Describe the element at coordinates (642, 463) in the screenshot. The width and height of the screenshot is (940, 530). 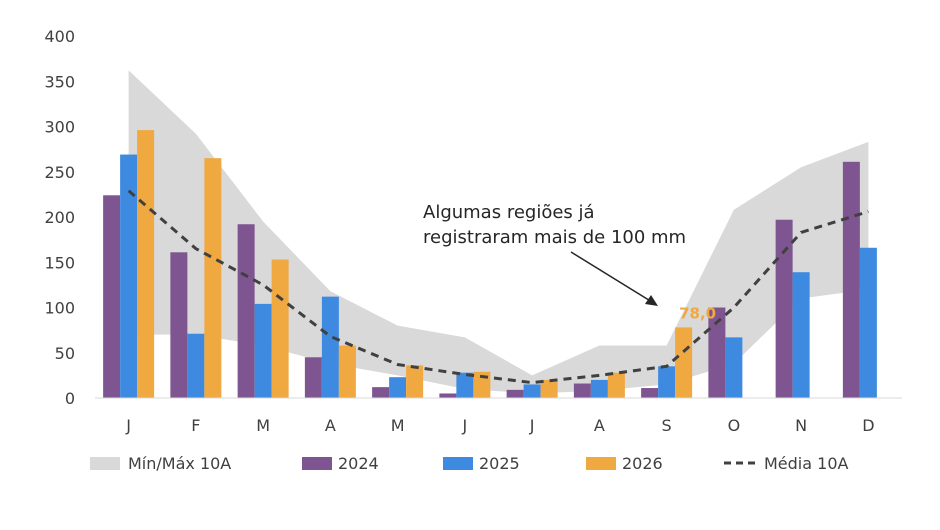
I see `legend-label-2026: 2026` at that location.